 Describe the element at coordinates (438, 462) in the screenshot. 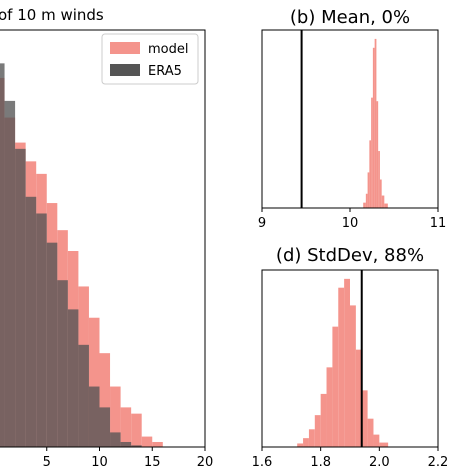

I see `panel-d-x-tick-label: 2.2` at that location.